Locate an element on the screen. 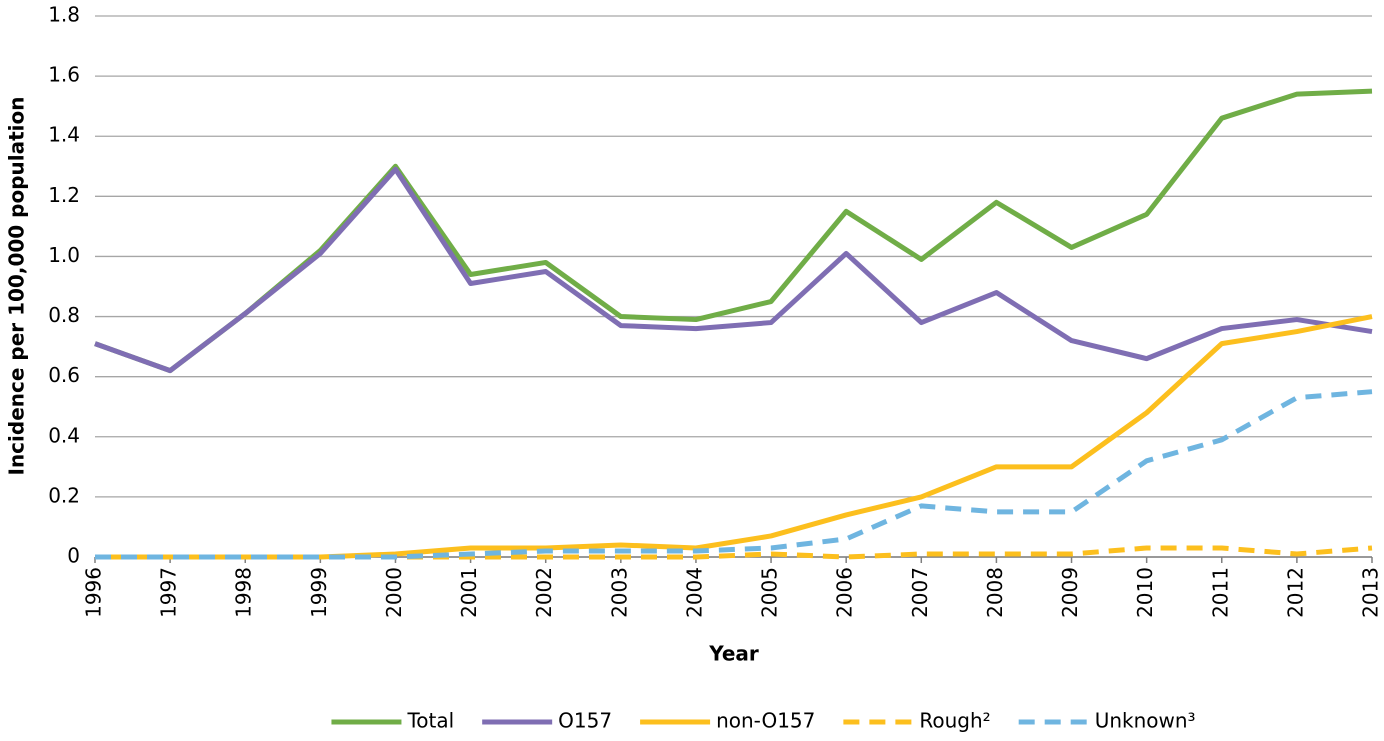 The width and height of the screenshot is (1384, 741). x-tick-label: 2005 is located at coordinates (770, 592).